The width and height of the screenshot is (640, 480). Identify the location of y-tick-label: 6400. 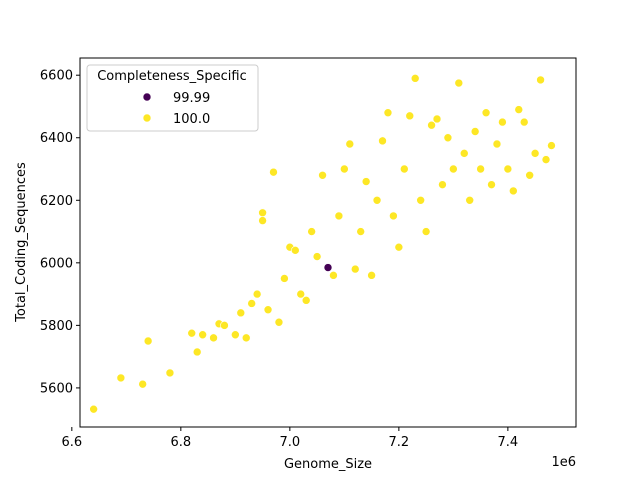
(56, 138).